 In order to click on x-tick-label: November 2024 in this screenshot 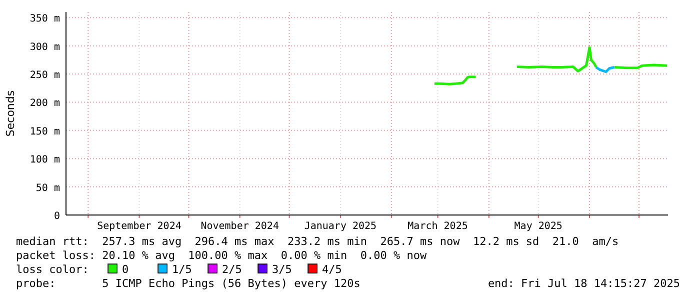, I will do `click(239, 226)`.